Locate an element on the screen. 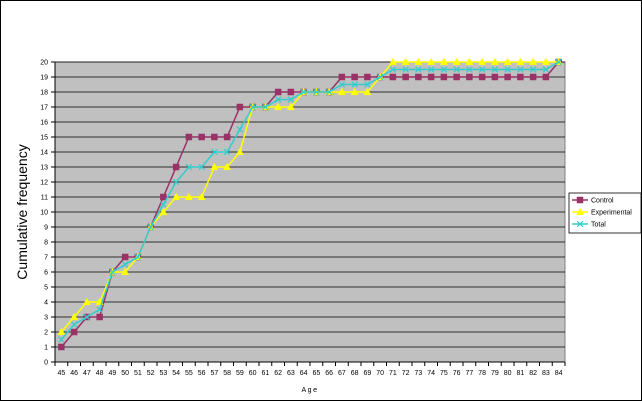 This screenshot has height=401, width=642. x-tick-label: 57 is located at coordinates (214, 373).